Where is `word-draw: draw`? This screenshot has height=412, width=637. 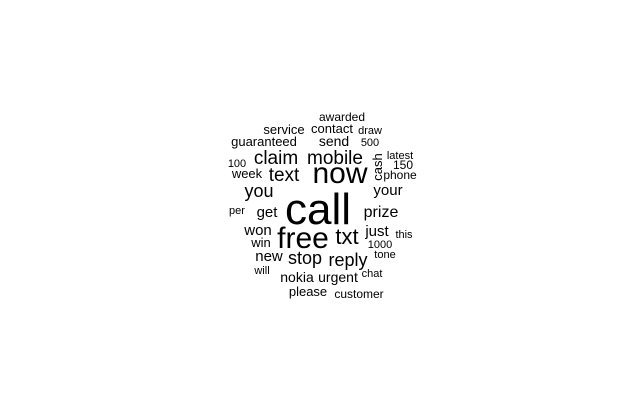 word-draw: draw is located at coordinates (370, 131).